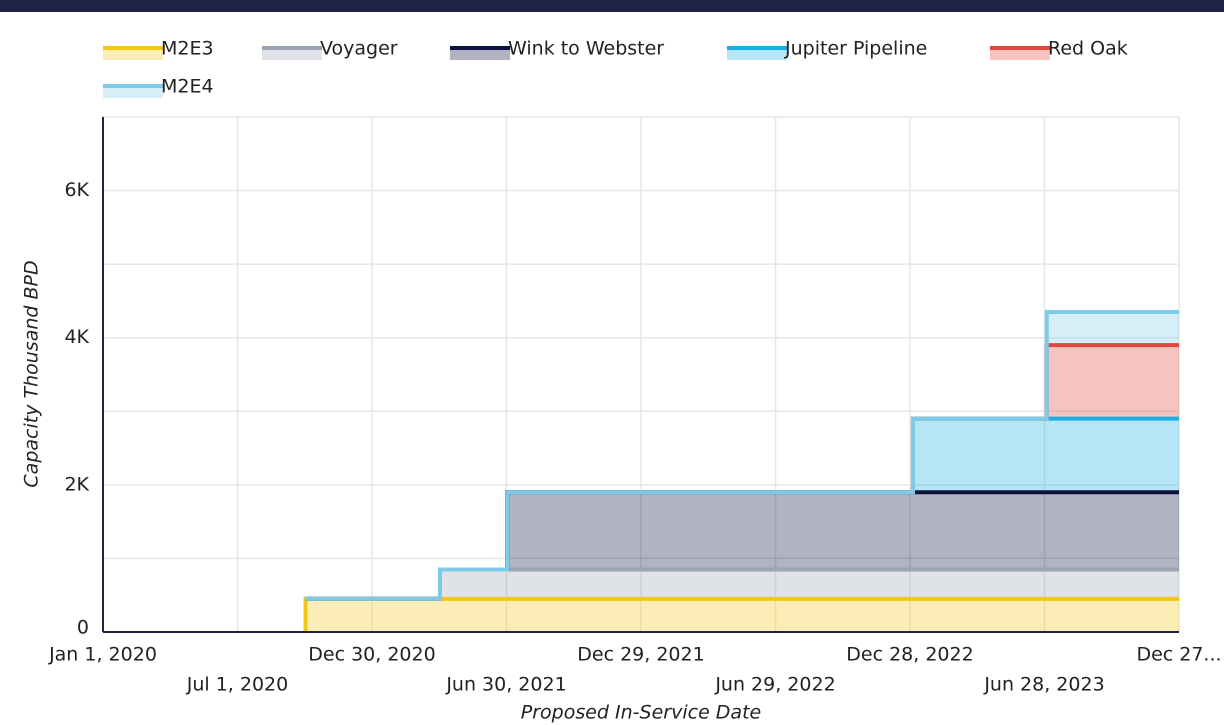  What do you see at coordinates (187, 49) in the screenshot?
I see `legend-label: M2E3` at bounding box center [187, 49].